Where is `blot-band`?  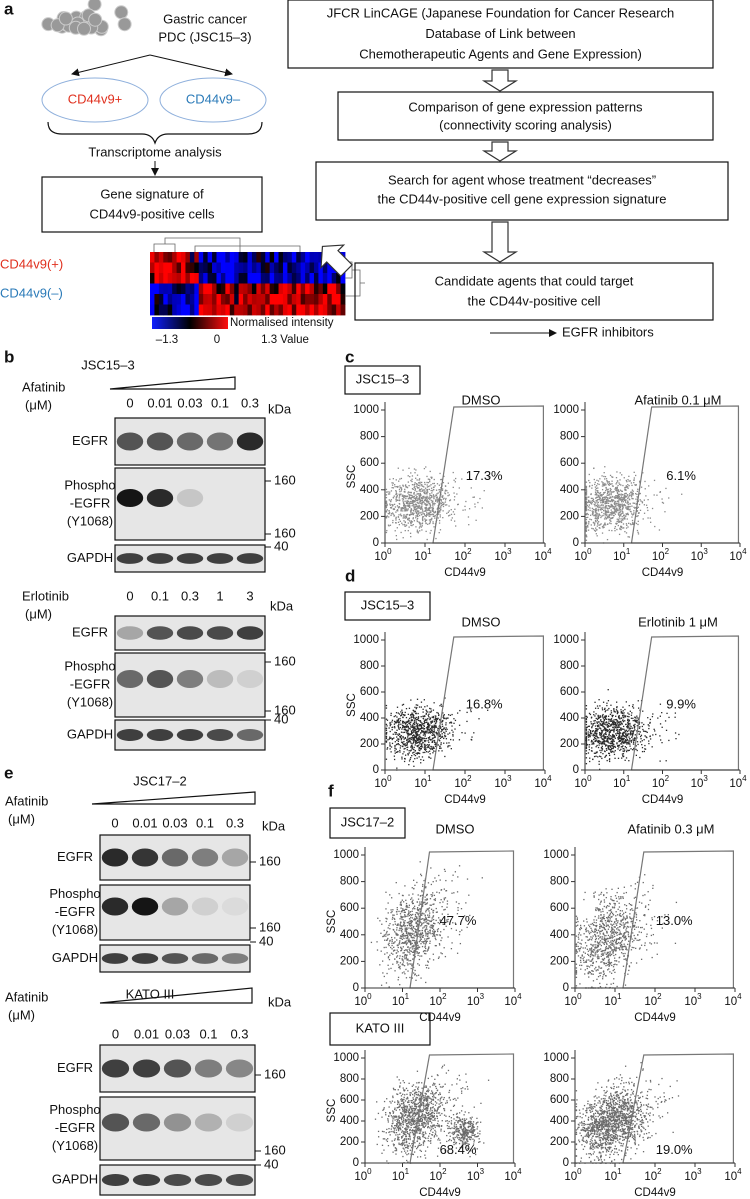
blot-band is located at coordinates (190, 679).